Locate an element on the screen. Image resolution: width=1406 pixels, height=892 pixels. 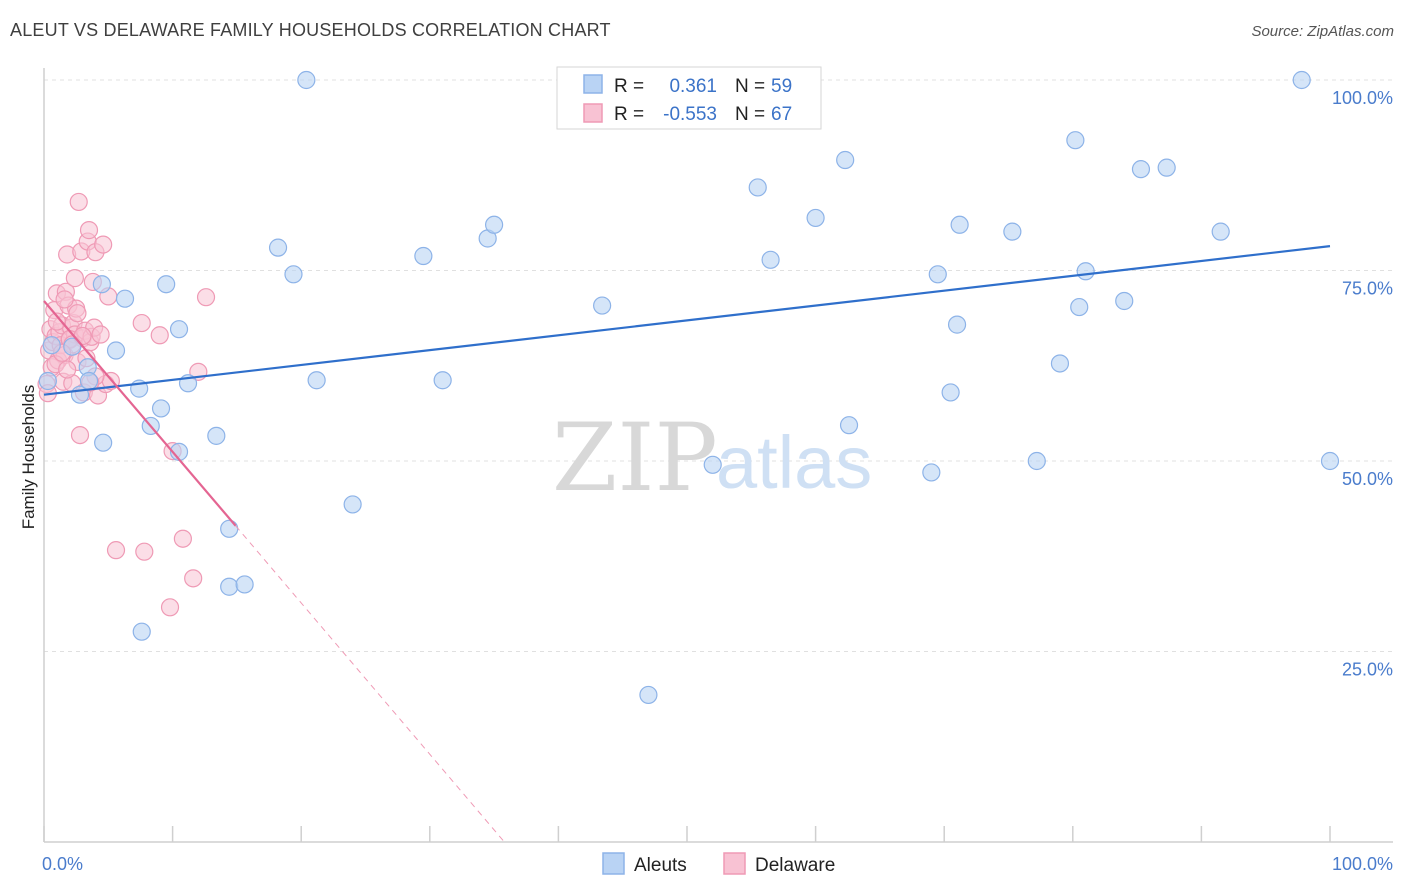
y-tick-label-2: 75.0% is located at coordinates (1367, 289).